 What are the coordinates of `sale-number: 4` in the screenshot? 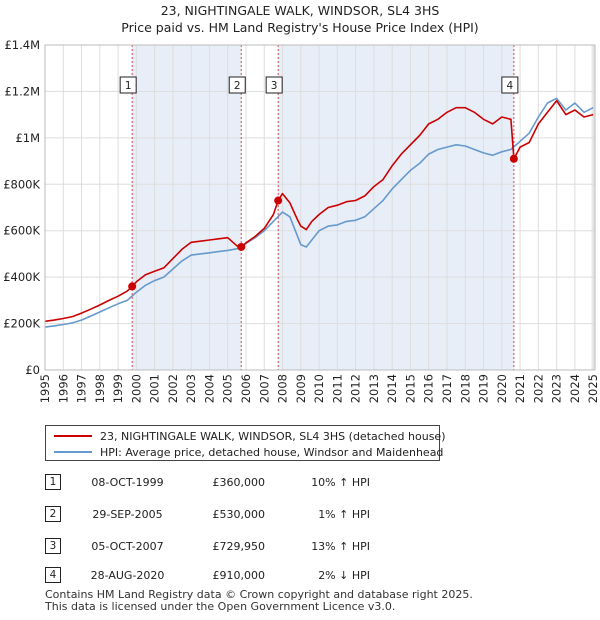 It's located at (53, 575).